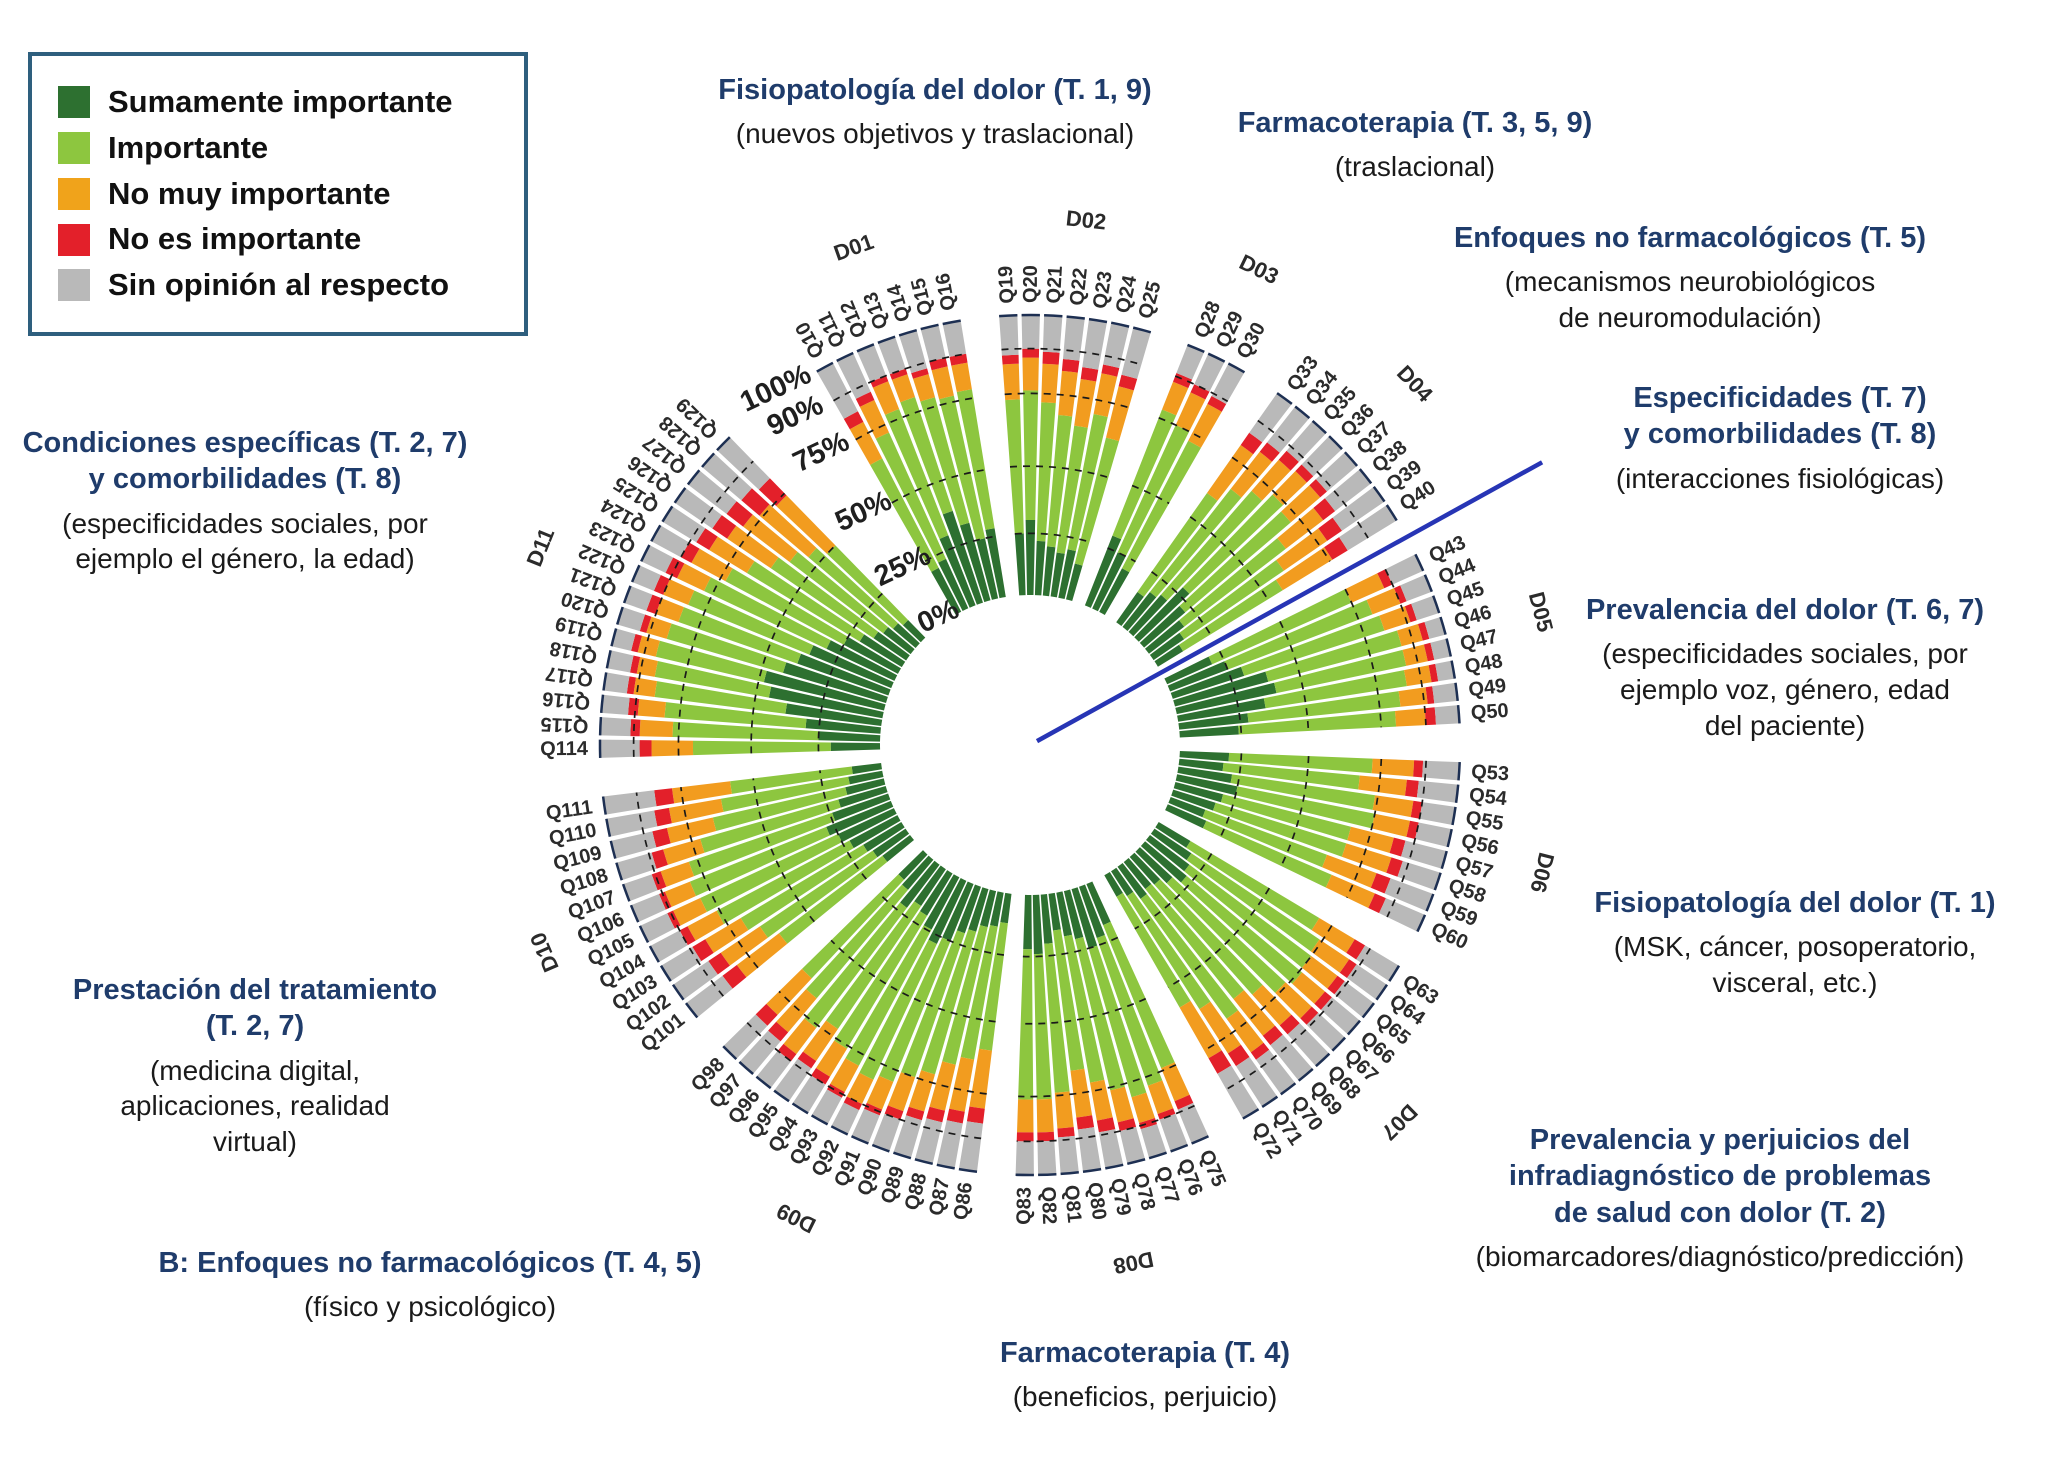 Image resolution: width=2047 pixels, height=1463 pixels. What do you see at coordinates (901, 1092) in the screenshot?
I see `bar-segment-Q90-no_muy_importante` at bounding box center [901, 1092].